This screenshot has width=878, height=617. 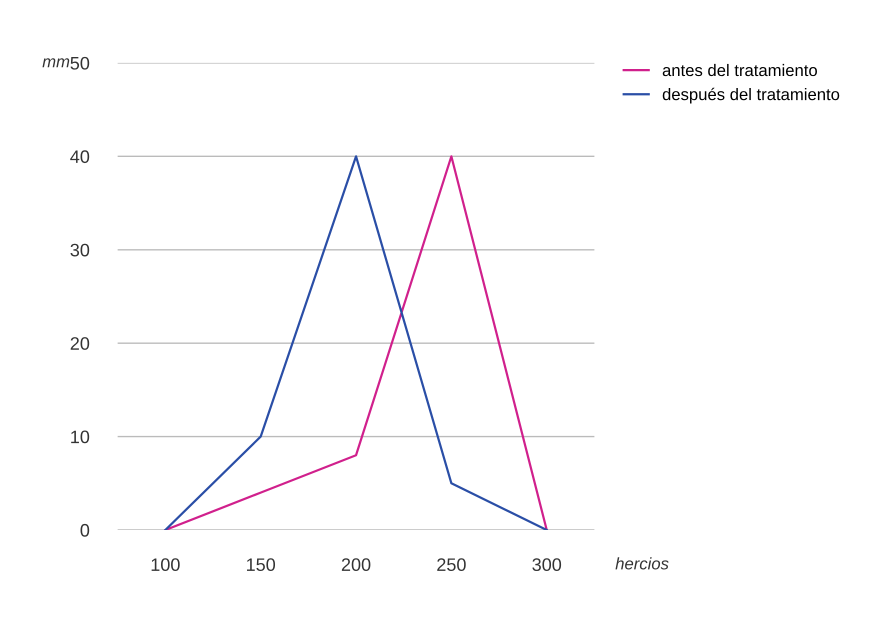 What do you see at coordinates (166, 565) in the screenshot?
I see `x-tick-label: 100` at bounding box center [166, 565].